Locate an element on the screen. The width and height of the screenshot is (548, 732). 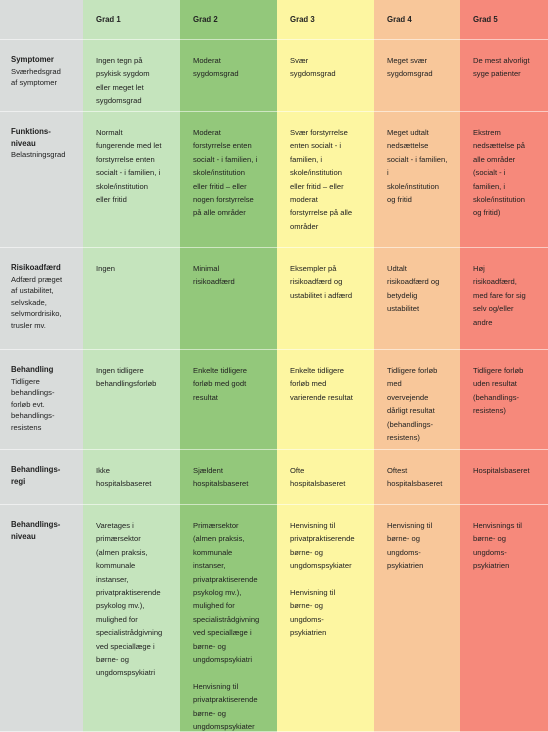
grade-cell: Minimal risikoadfærd is located at coordinates (228, 299).